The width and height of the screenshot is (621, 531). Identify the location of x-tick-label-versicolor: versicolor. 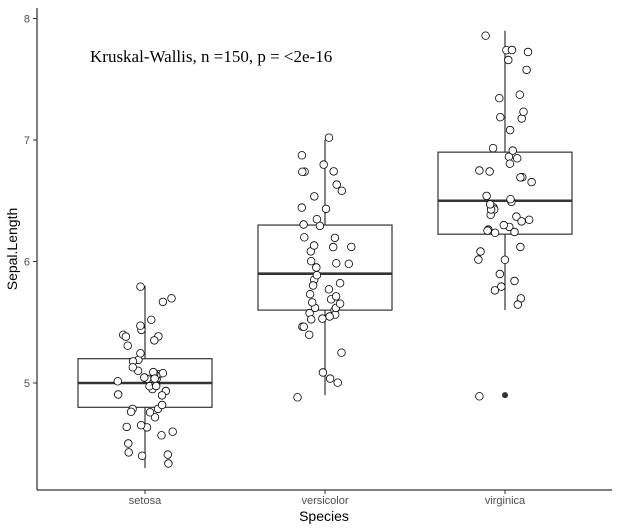
(324, 501).